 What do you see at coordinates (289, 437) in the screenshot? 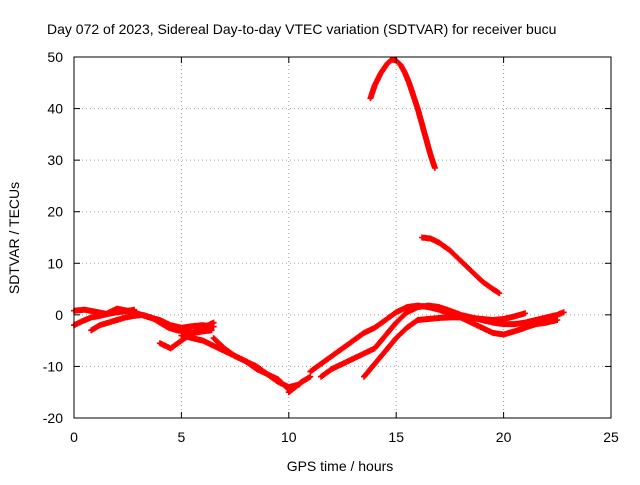
I see `x-tick-label: 10` at bounding box center [289, 437].